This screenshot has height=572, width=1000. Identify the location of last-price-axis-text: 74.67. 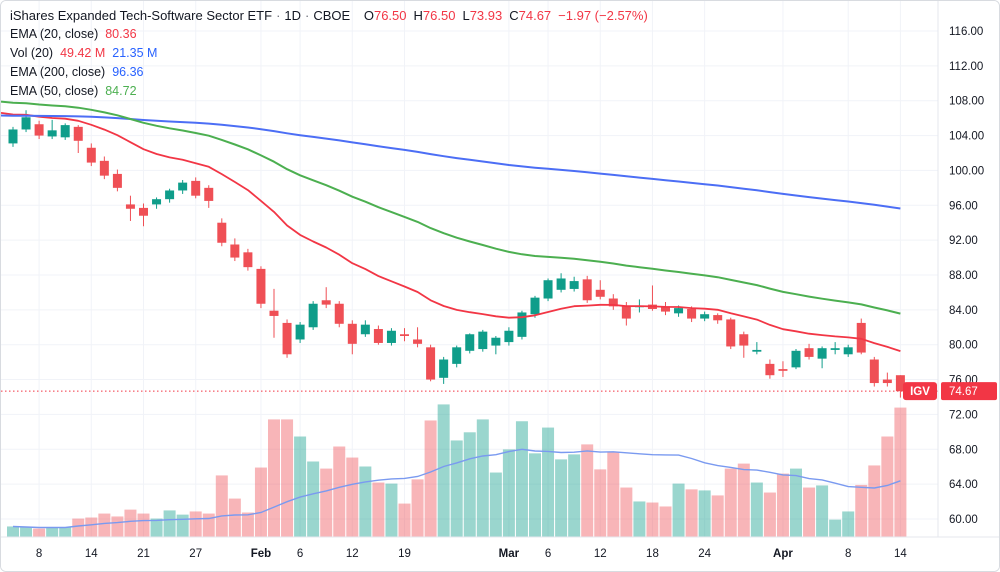
(963, 392).